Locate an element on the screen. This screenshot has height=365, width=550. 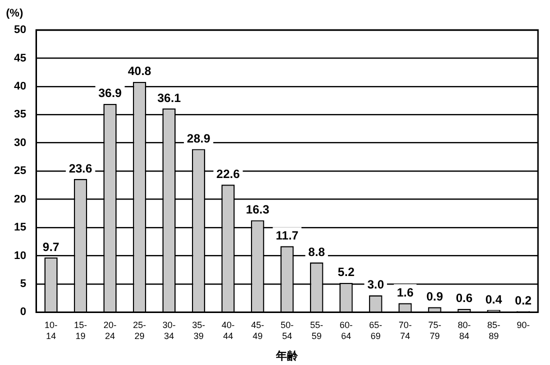
y-tick-label: 5 is located at coordinates (23, 284).